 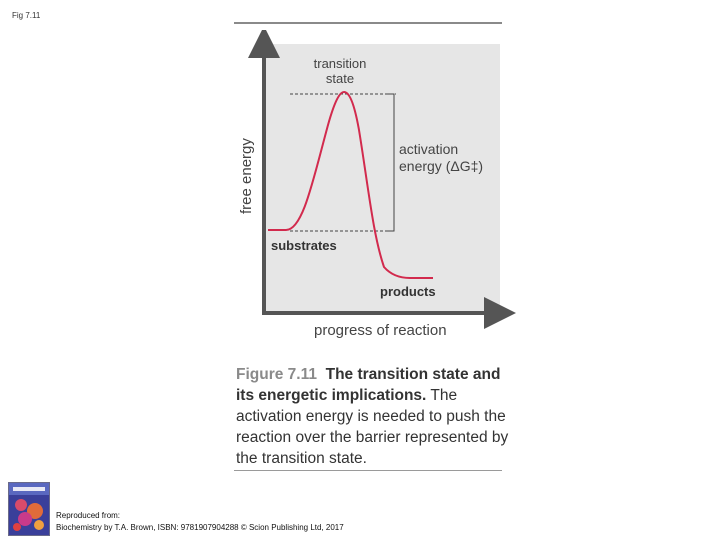 What do you see at coordinates (408, 291) in the screenshot?
I see `products-label: products` at bounding box center [408, 291].